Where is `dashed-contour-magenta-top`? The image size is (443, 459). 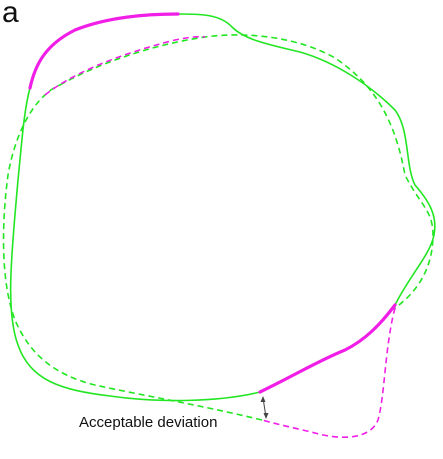 dashed-contour-magenta-top is located at coordinates (125, 65).